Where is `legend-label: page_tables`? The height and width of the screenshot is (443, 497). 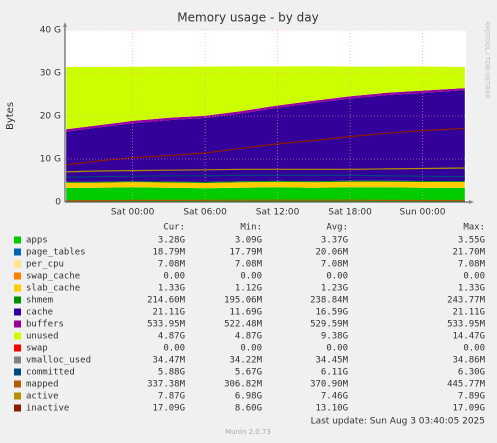
legend-label: page_tables is located at coordinates (56, 253).